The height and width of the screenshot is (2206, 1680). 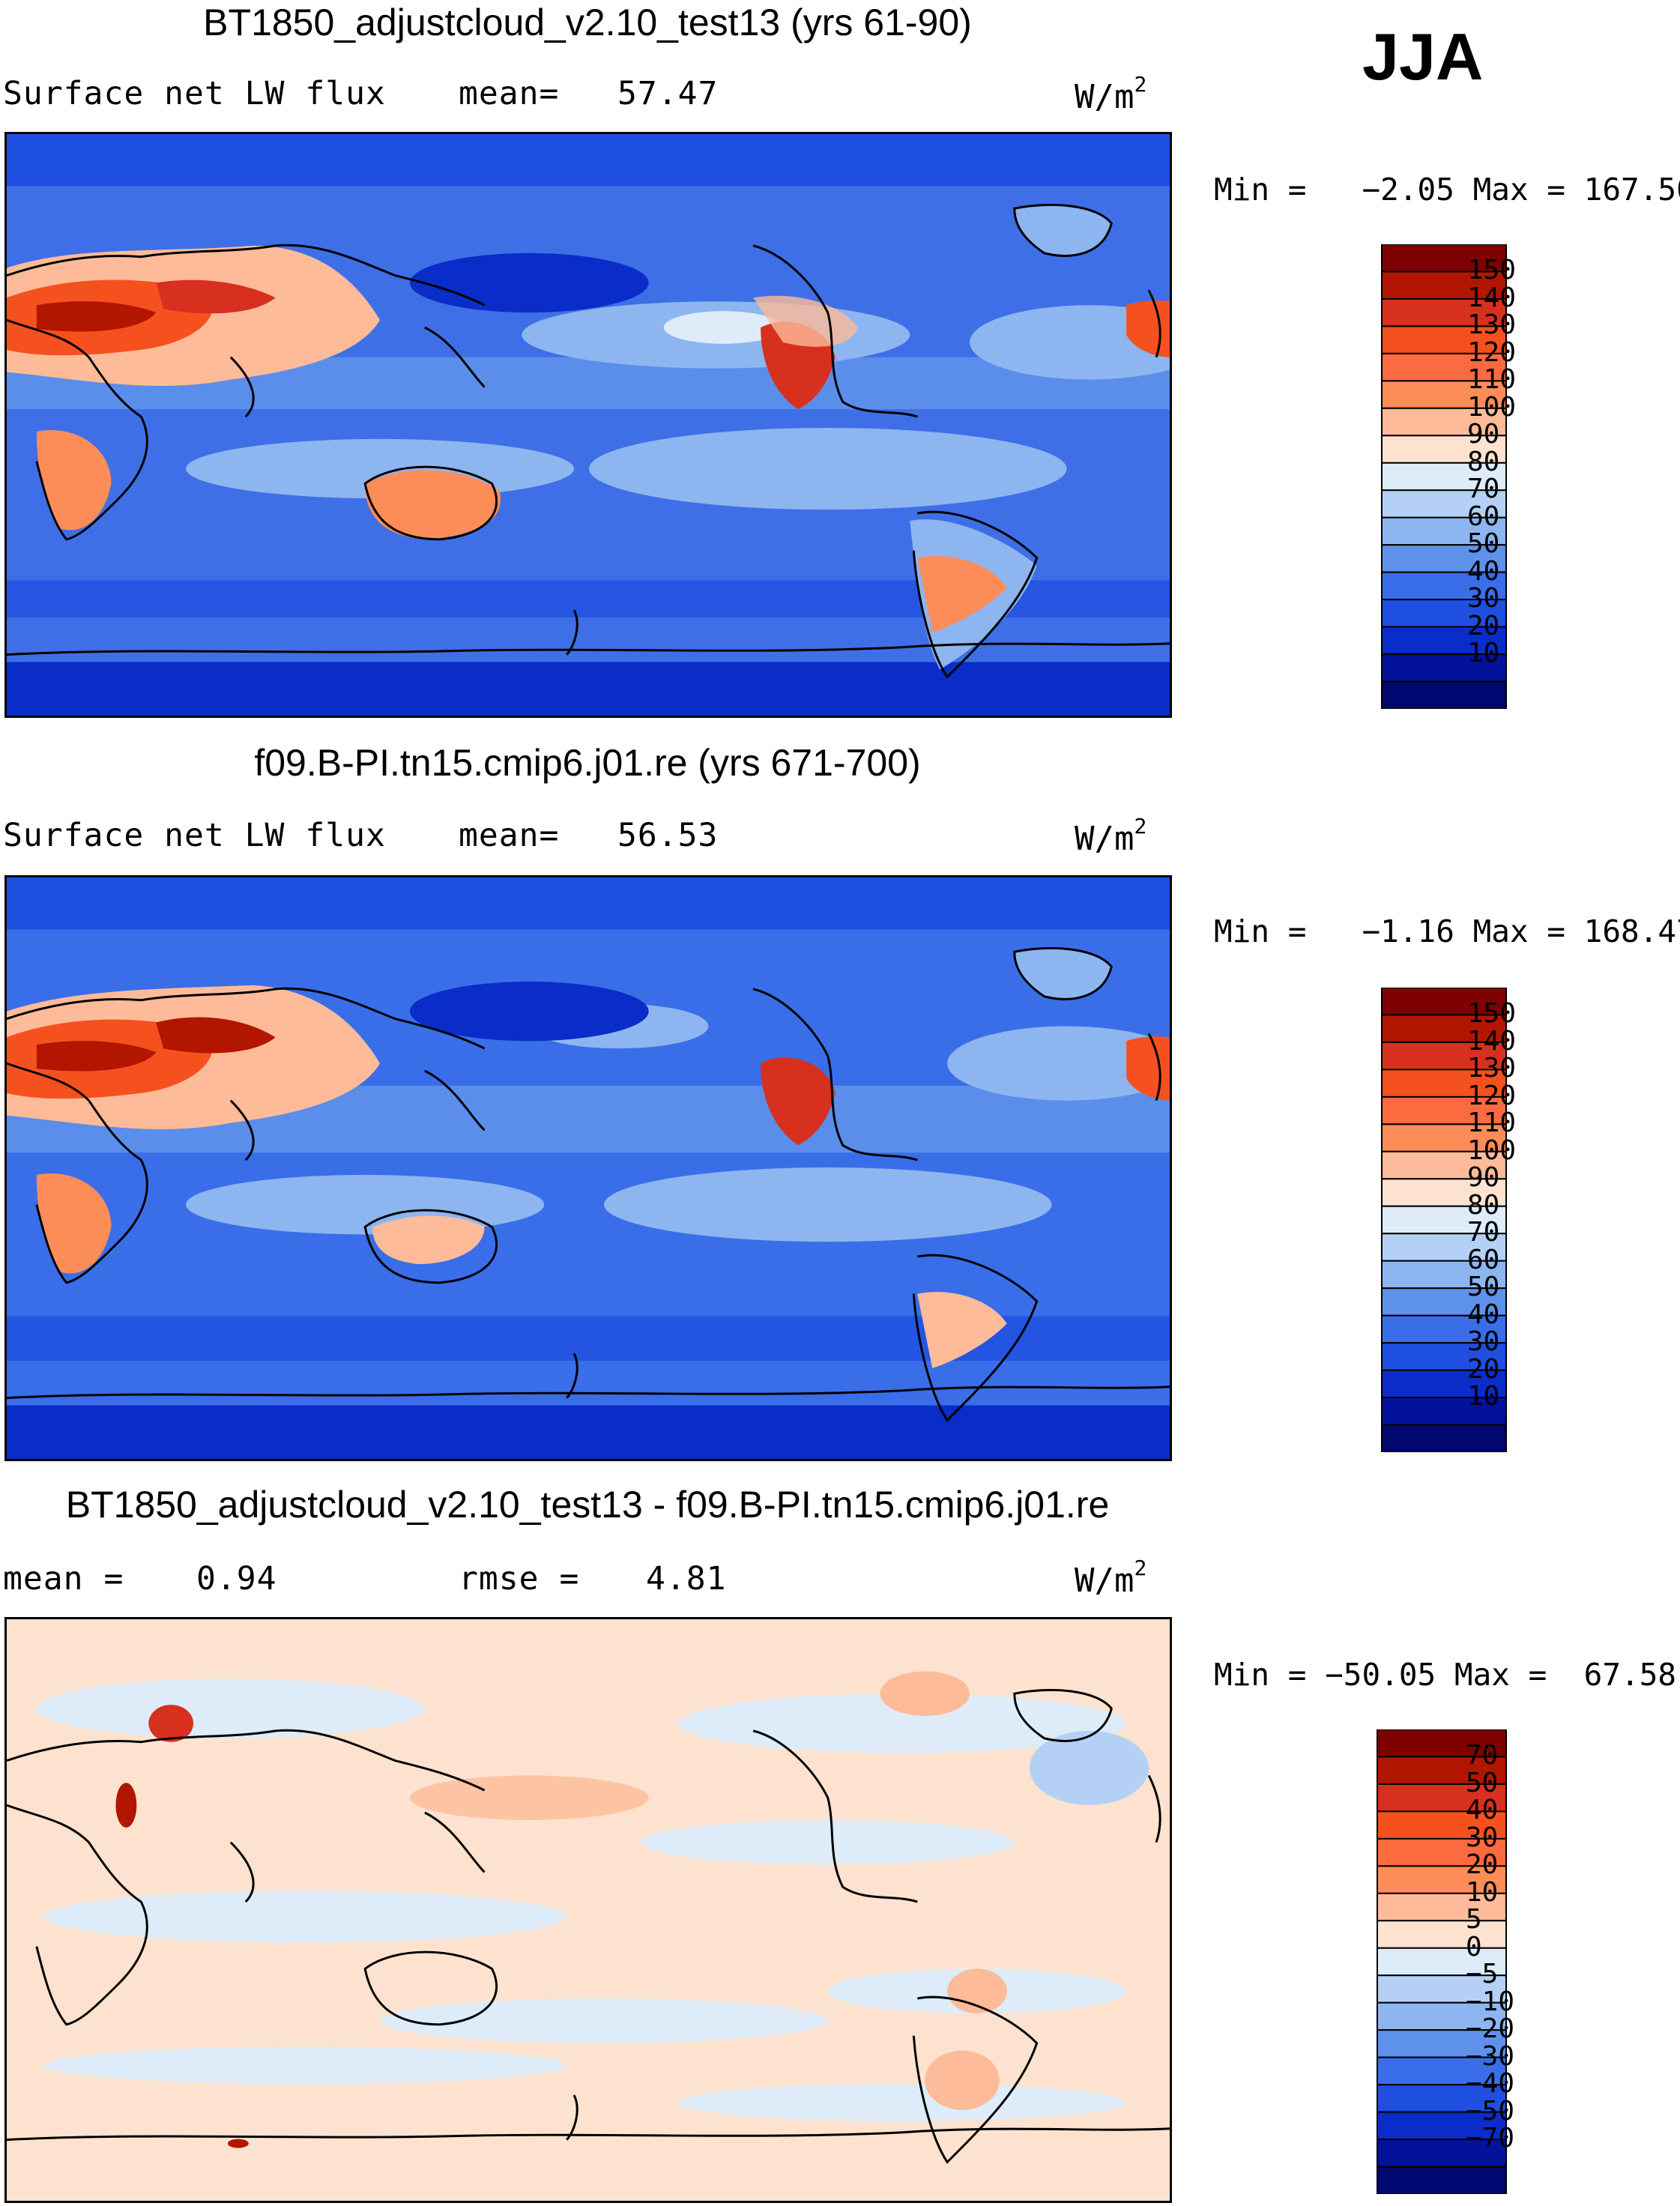 I want to click on colorbar-tick-label: 110, so click(x=1492, y=380).